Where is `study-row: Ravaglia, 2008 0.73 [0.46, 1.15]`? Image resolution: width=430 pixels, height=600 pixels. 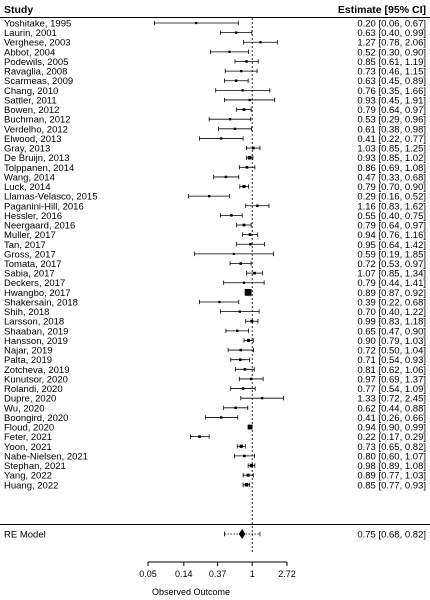 study-row: Ravaglia, 2008 0.73 [0.46, 1.15] is located at coordinates (215, 72).